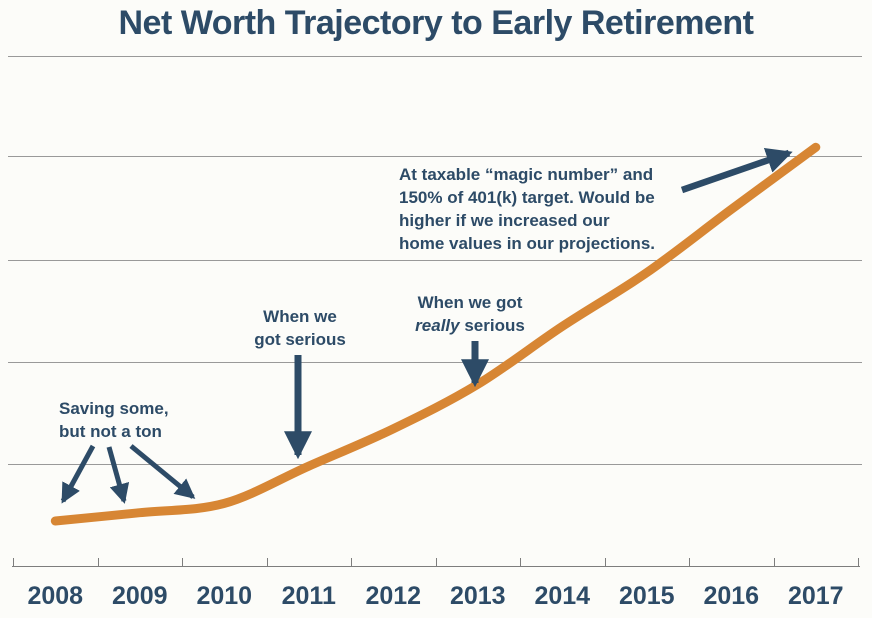  What do you see at coordinates (437, 325) in the screenshot?
I see `annotation-italic-word: really` at bounding box center [437, 325].